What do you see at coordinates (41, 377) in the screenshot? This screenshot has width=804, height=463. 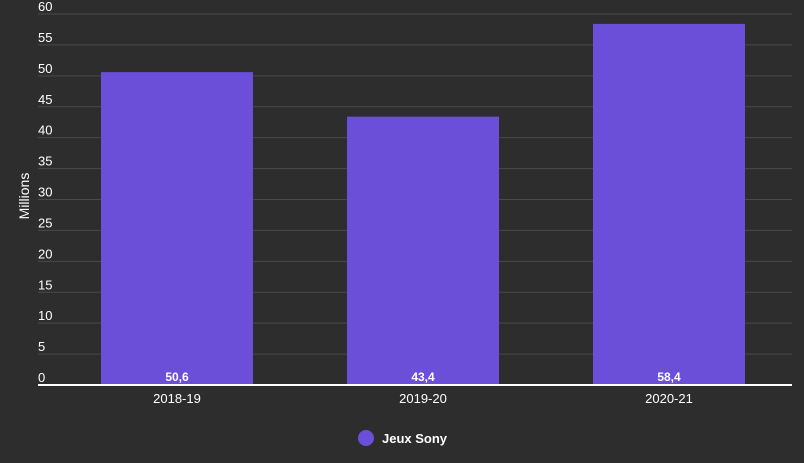 I see `y-tick-label: 0` at bounding box center [41, 377].